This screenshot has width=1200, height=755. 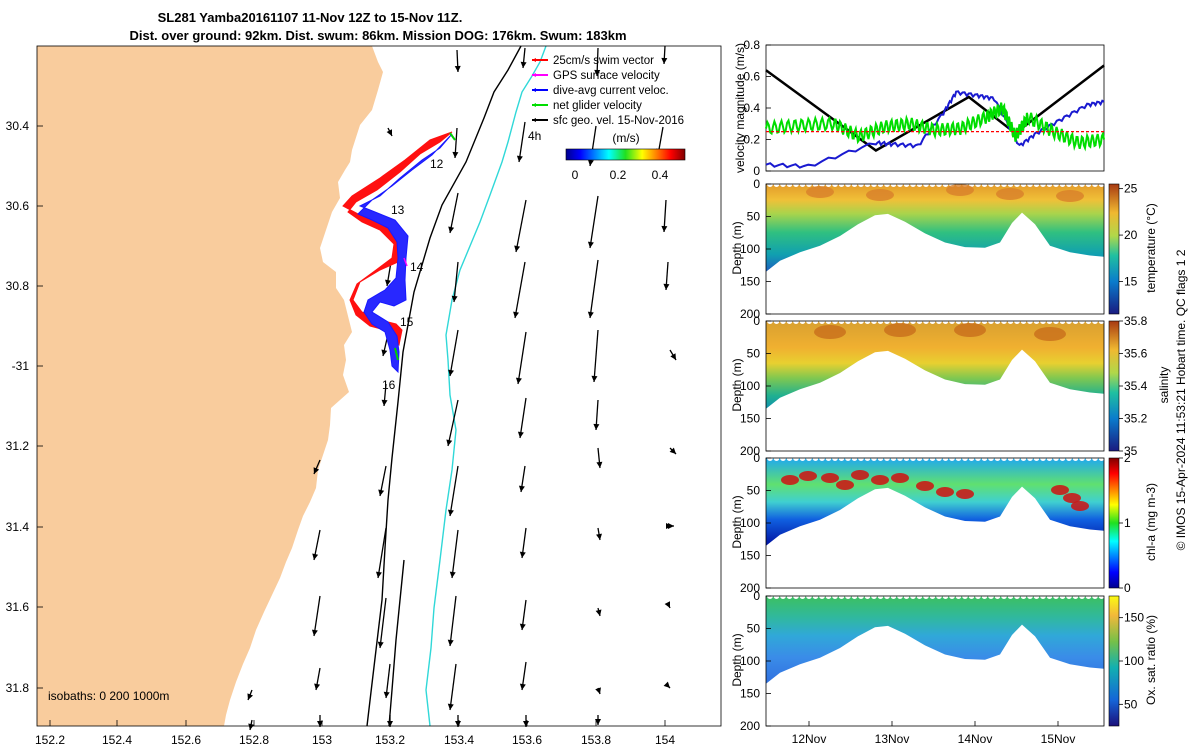 I want to click on lon-tick-label: 153.2, so click(x=390, y=740).